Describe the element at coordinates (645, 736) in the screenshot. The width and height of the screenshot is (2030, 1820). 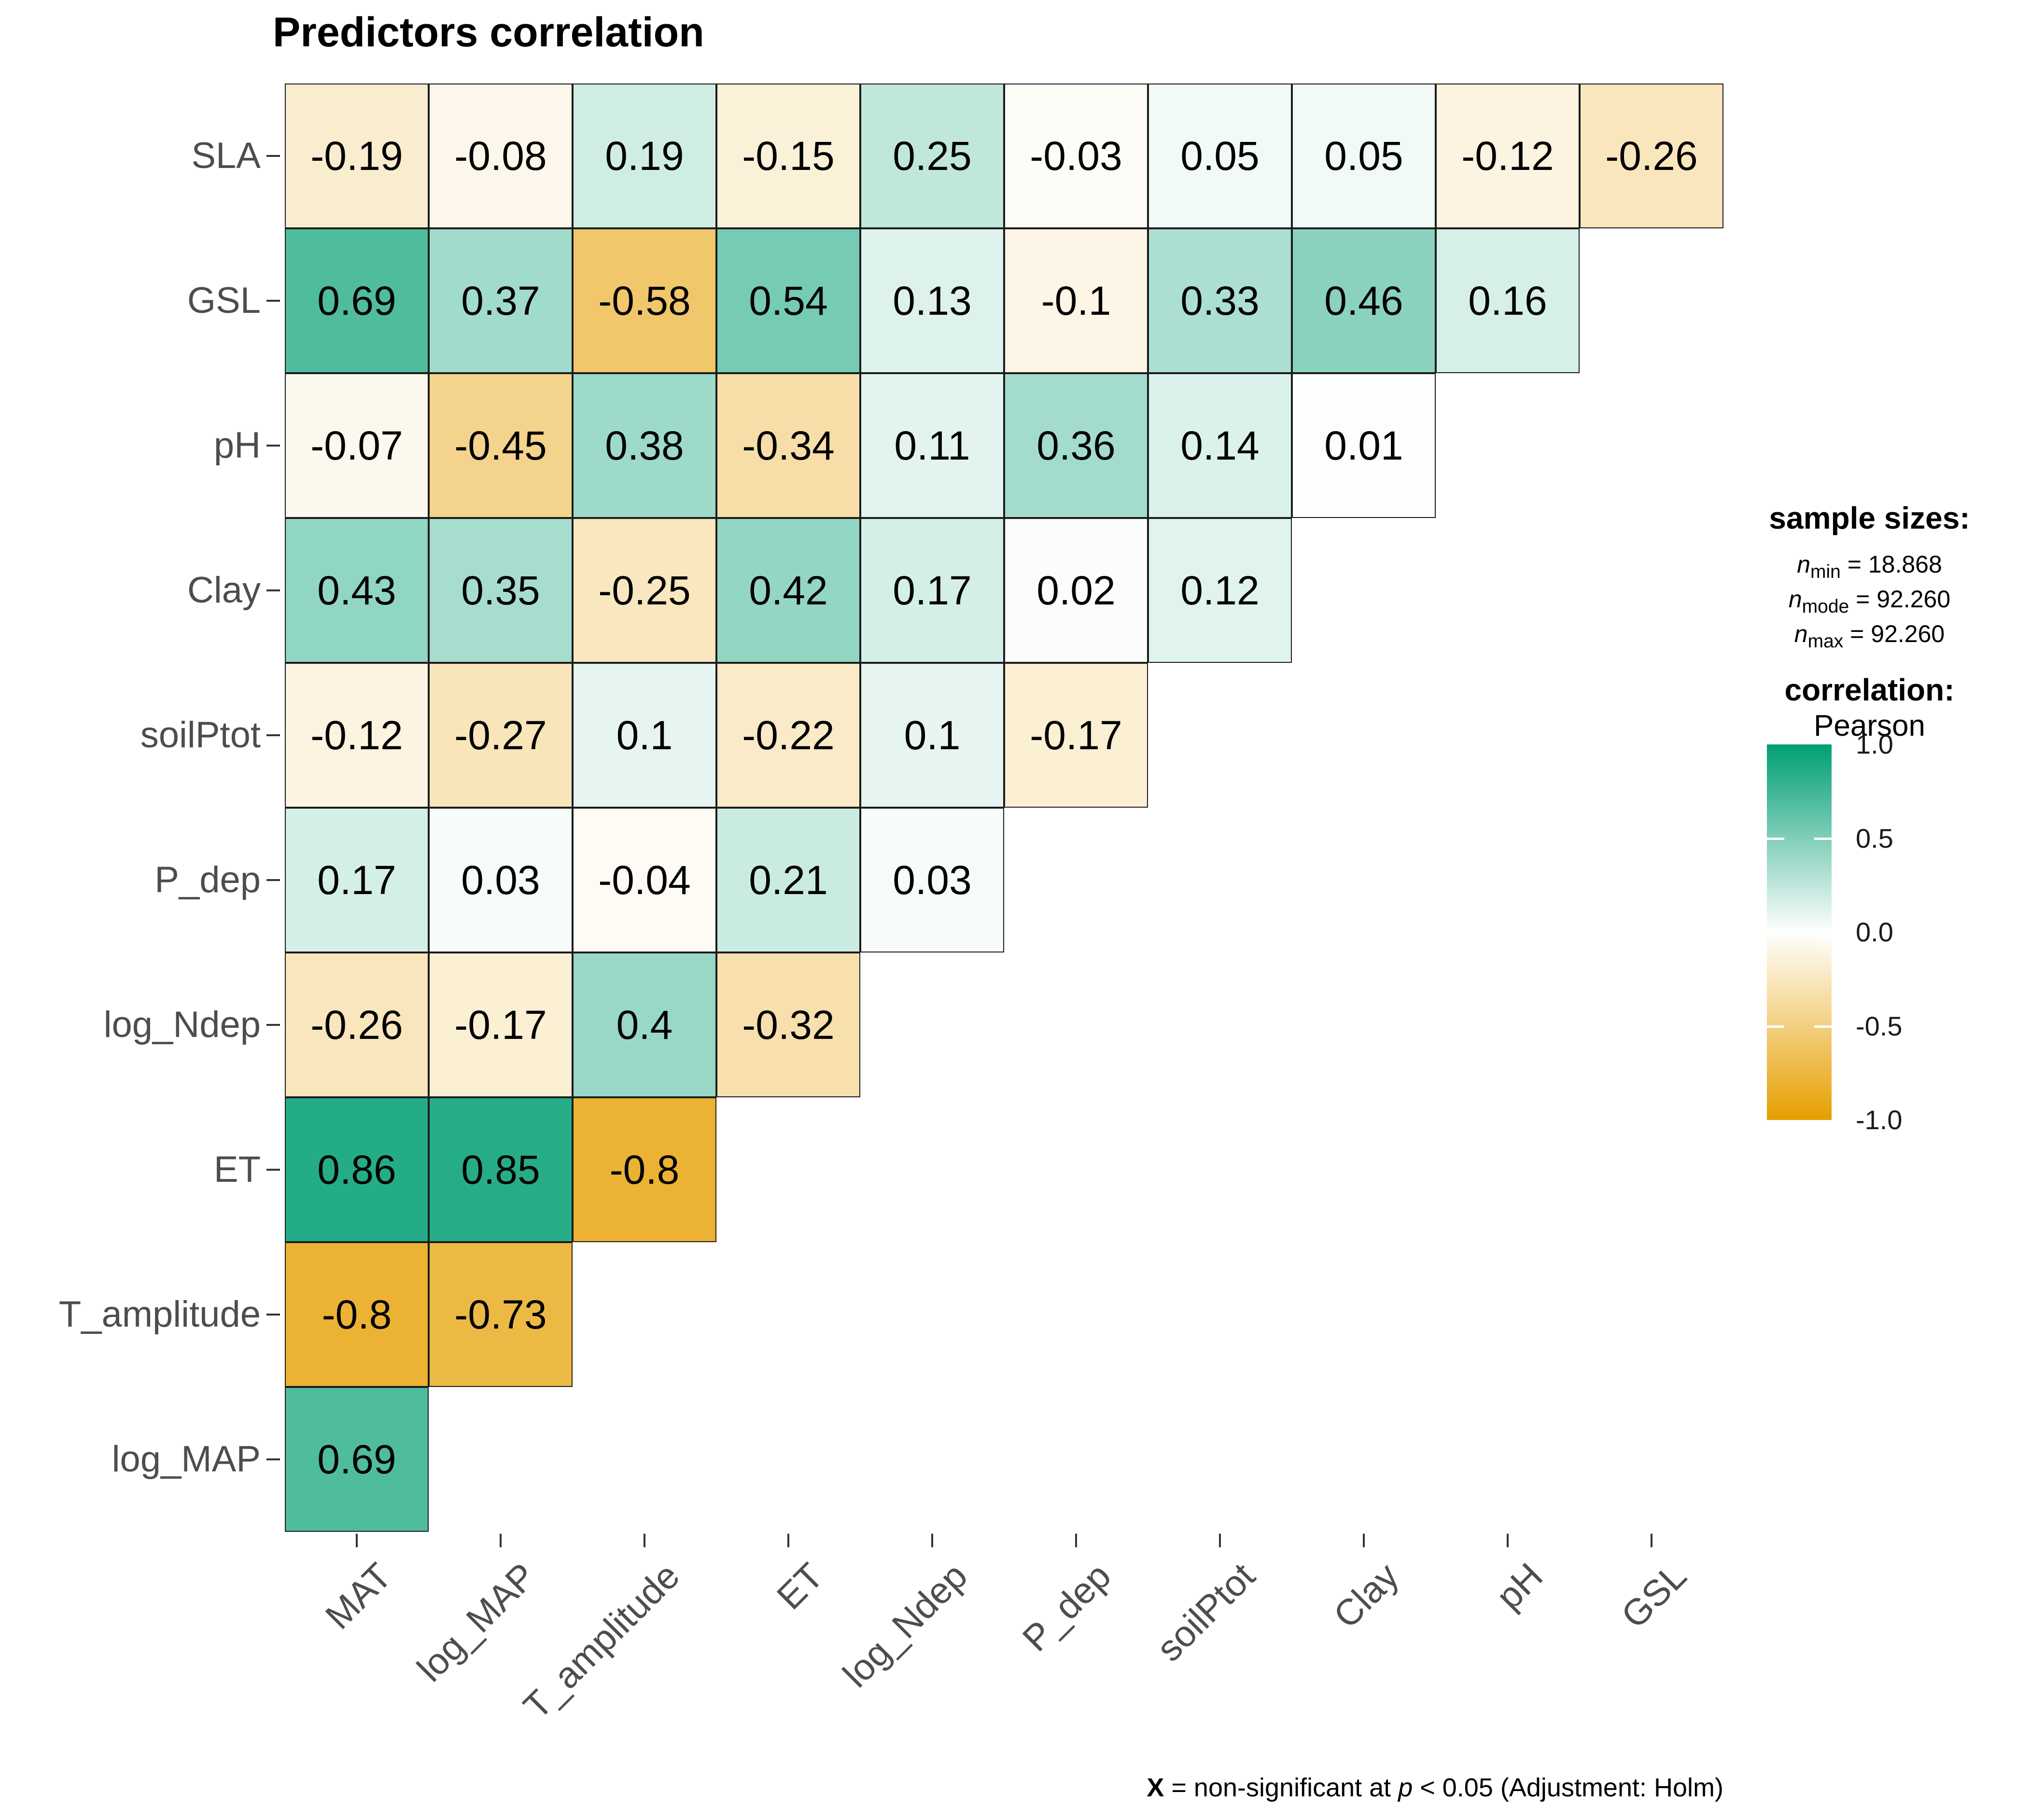
I see `heatmap-cell: 0.1` at that location.